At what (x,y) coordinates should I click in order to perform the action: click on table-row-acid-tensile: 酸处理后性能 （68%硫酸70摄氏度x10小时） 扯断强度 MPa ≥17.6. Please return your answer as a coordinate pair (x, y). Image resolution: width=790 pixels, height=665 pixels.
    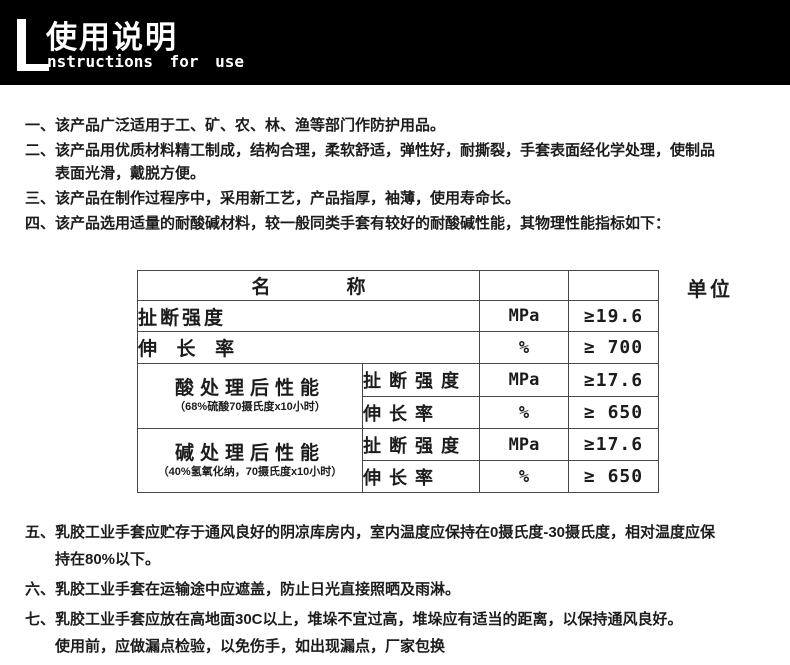
    Looking at the image, I should click on (398, 396).